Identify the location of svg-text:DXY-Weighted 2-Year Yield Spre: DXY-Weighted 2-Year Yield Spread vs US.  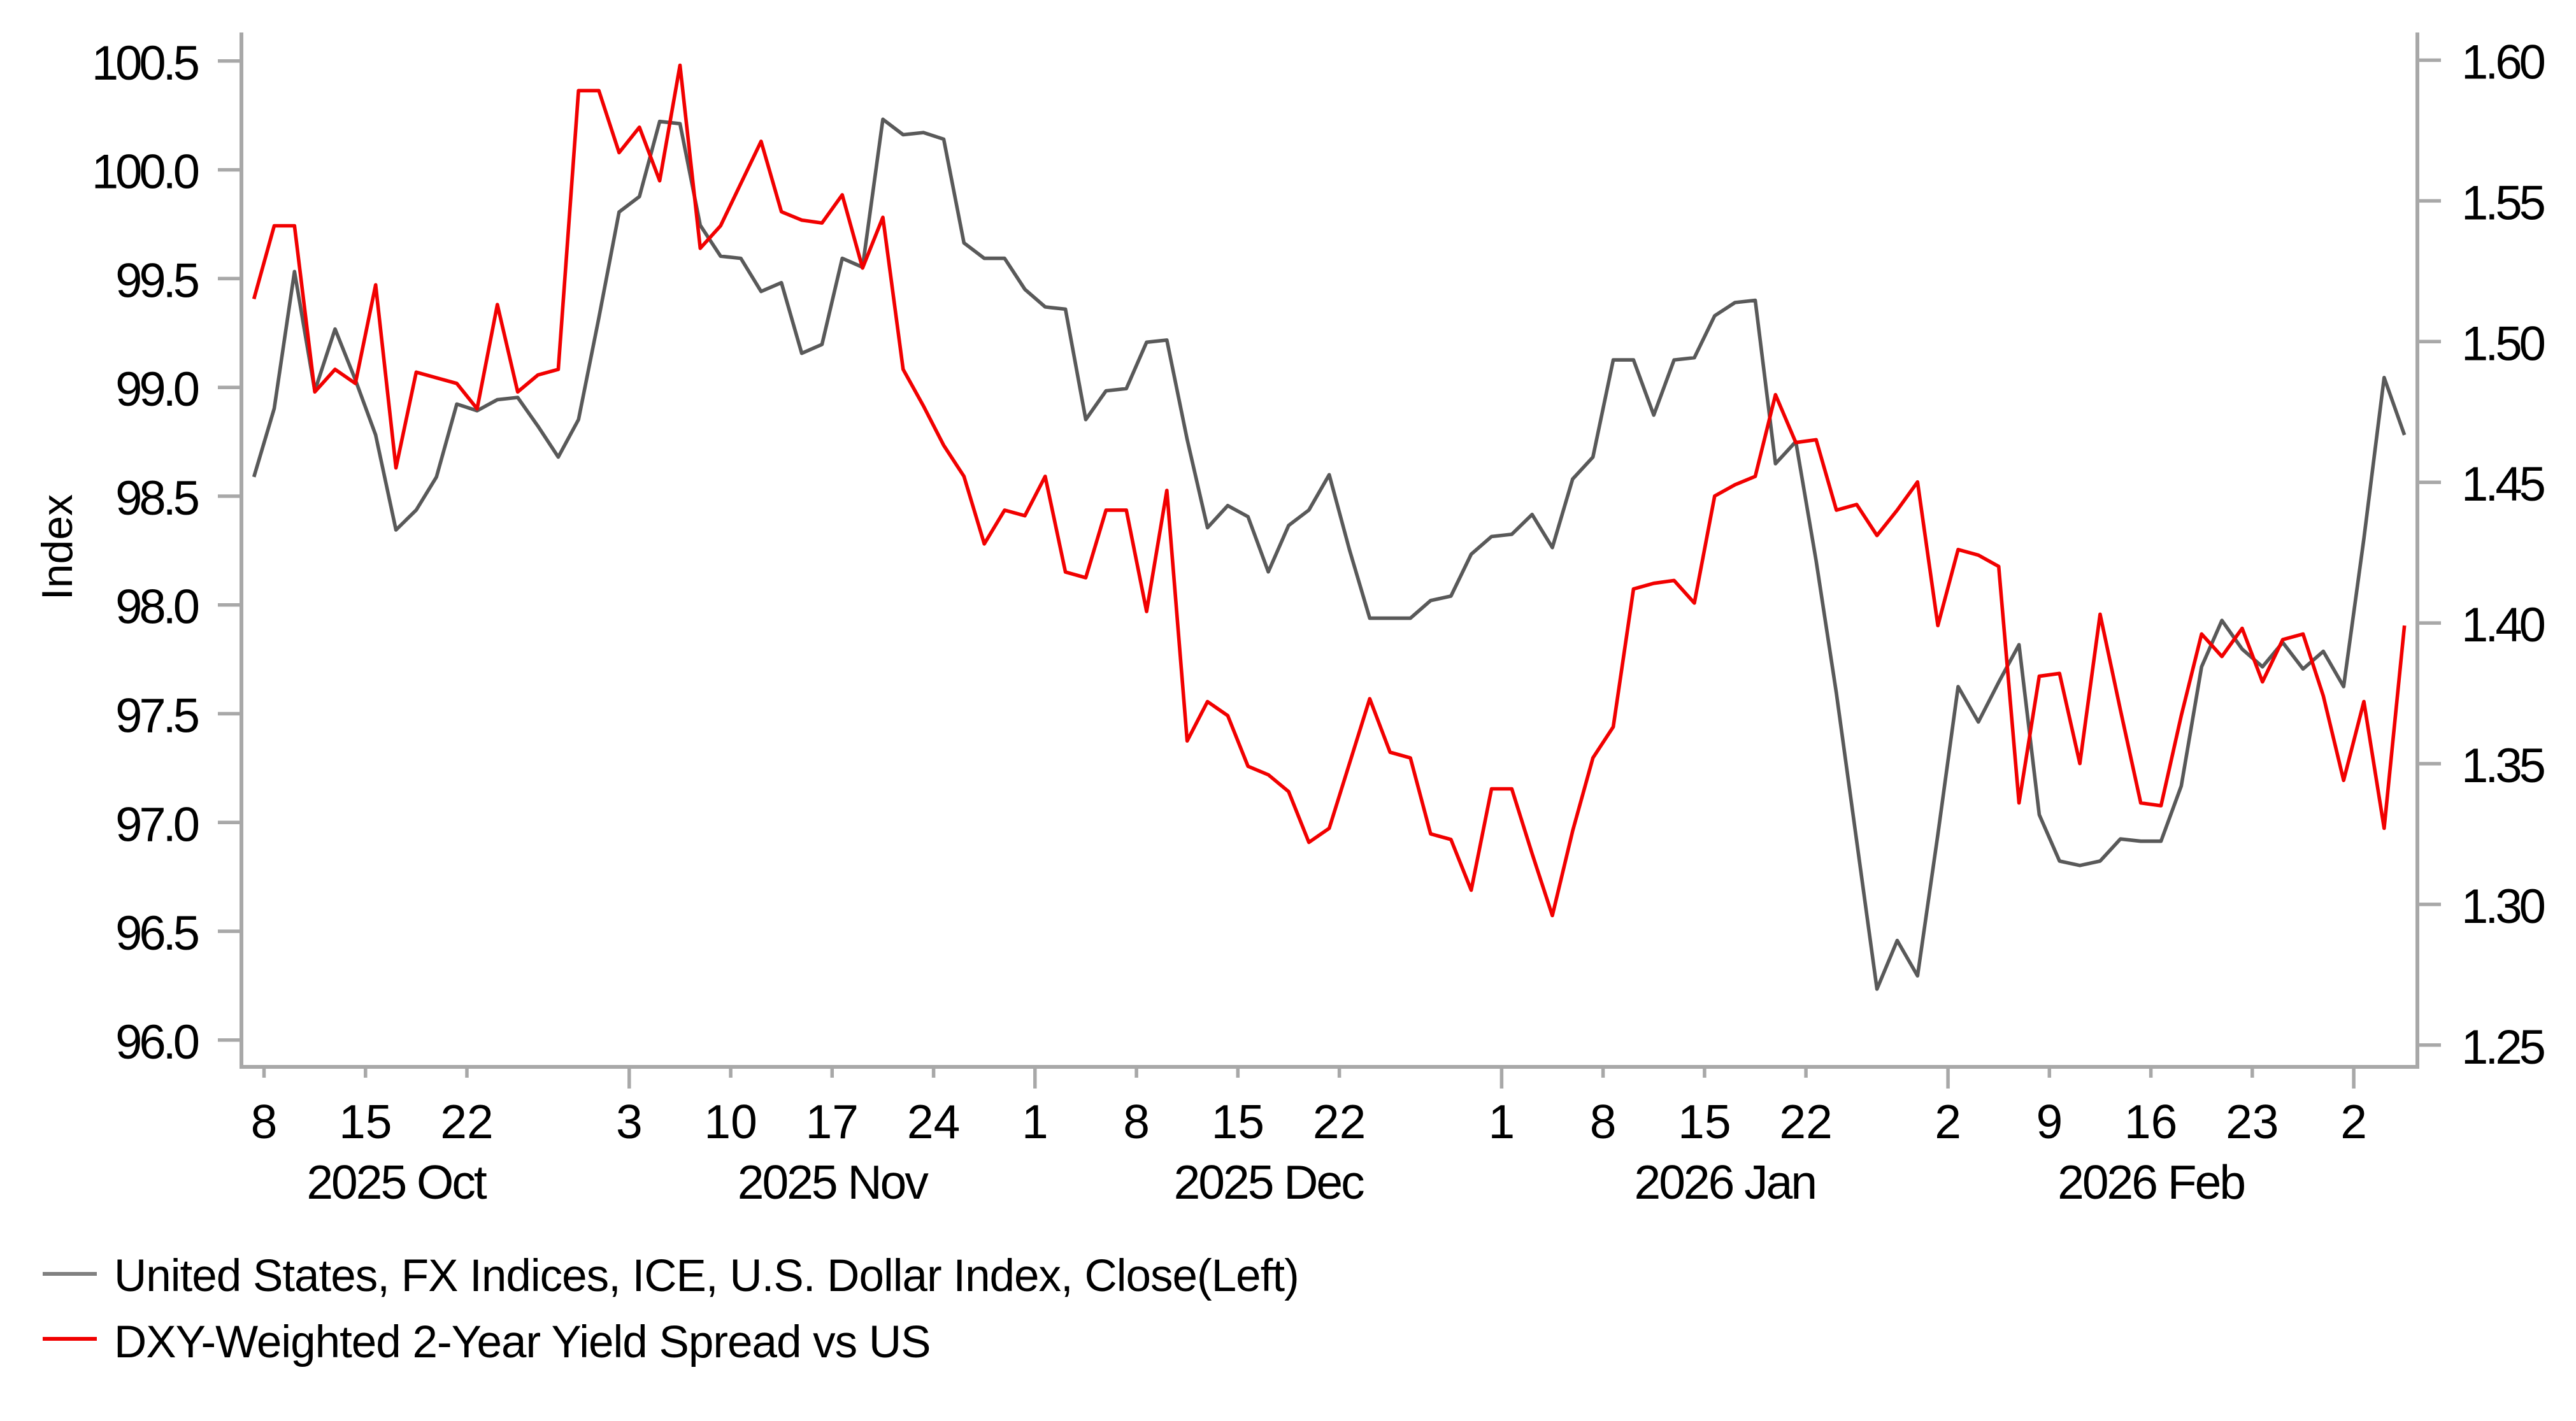
(522, 1342).